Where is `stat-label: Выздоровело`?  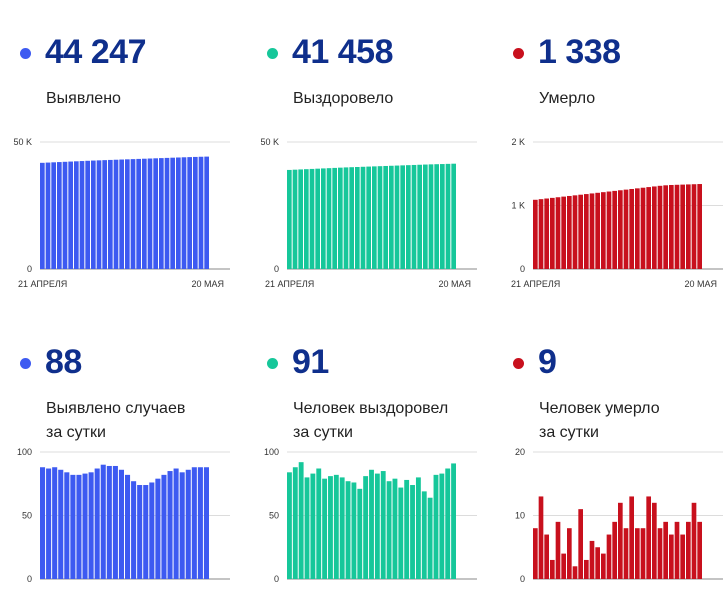 stat-label: Выздоровело is located at coordinates (343, 99).